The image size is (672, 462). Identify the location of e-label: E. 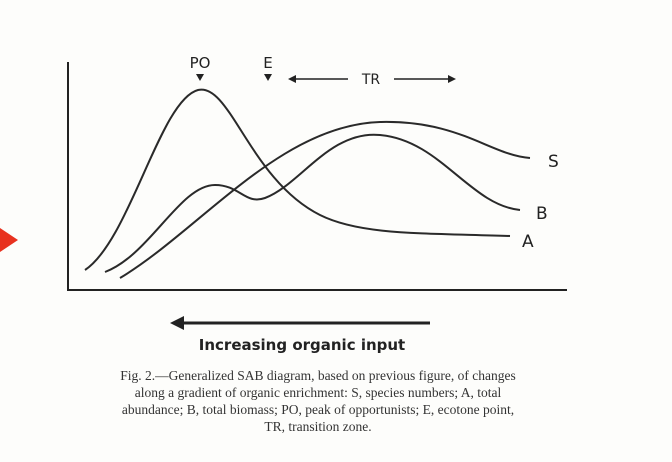
(267, 63).